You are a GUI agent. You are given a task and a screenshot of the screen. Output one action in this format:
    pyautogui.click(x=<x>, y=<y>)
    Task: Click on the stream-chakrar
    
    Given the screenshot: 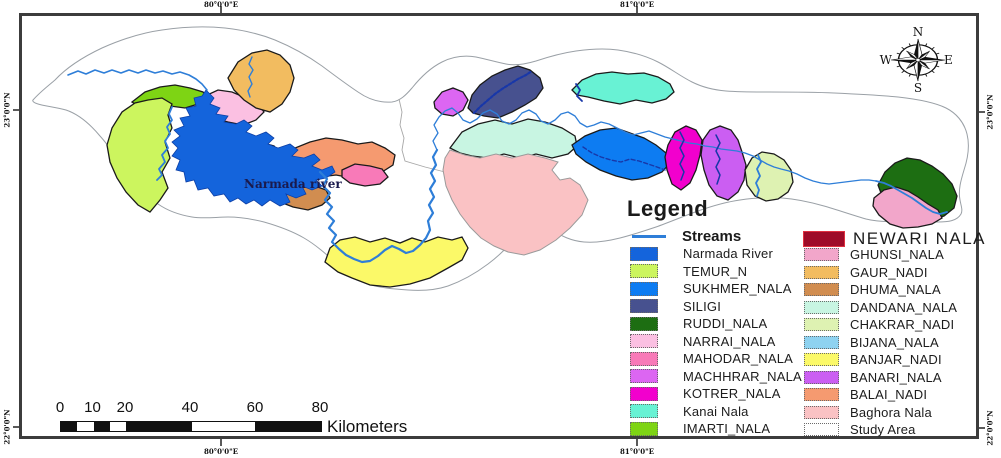 What is the action you would take?
    pyautogui.click(x=758, y=175)
    